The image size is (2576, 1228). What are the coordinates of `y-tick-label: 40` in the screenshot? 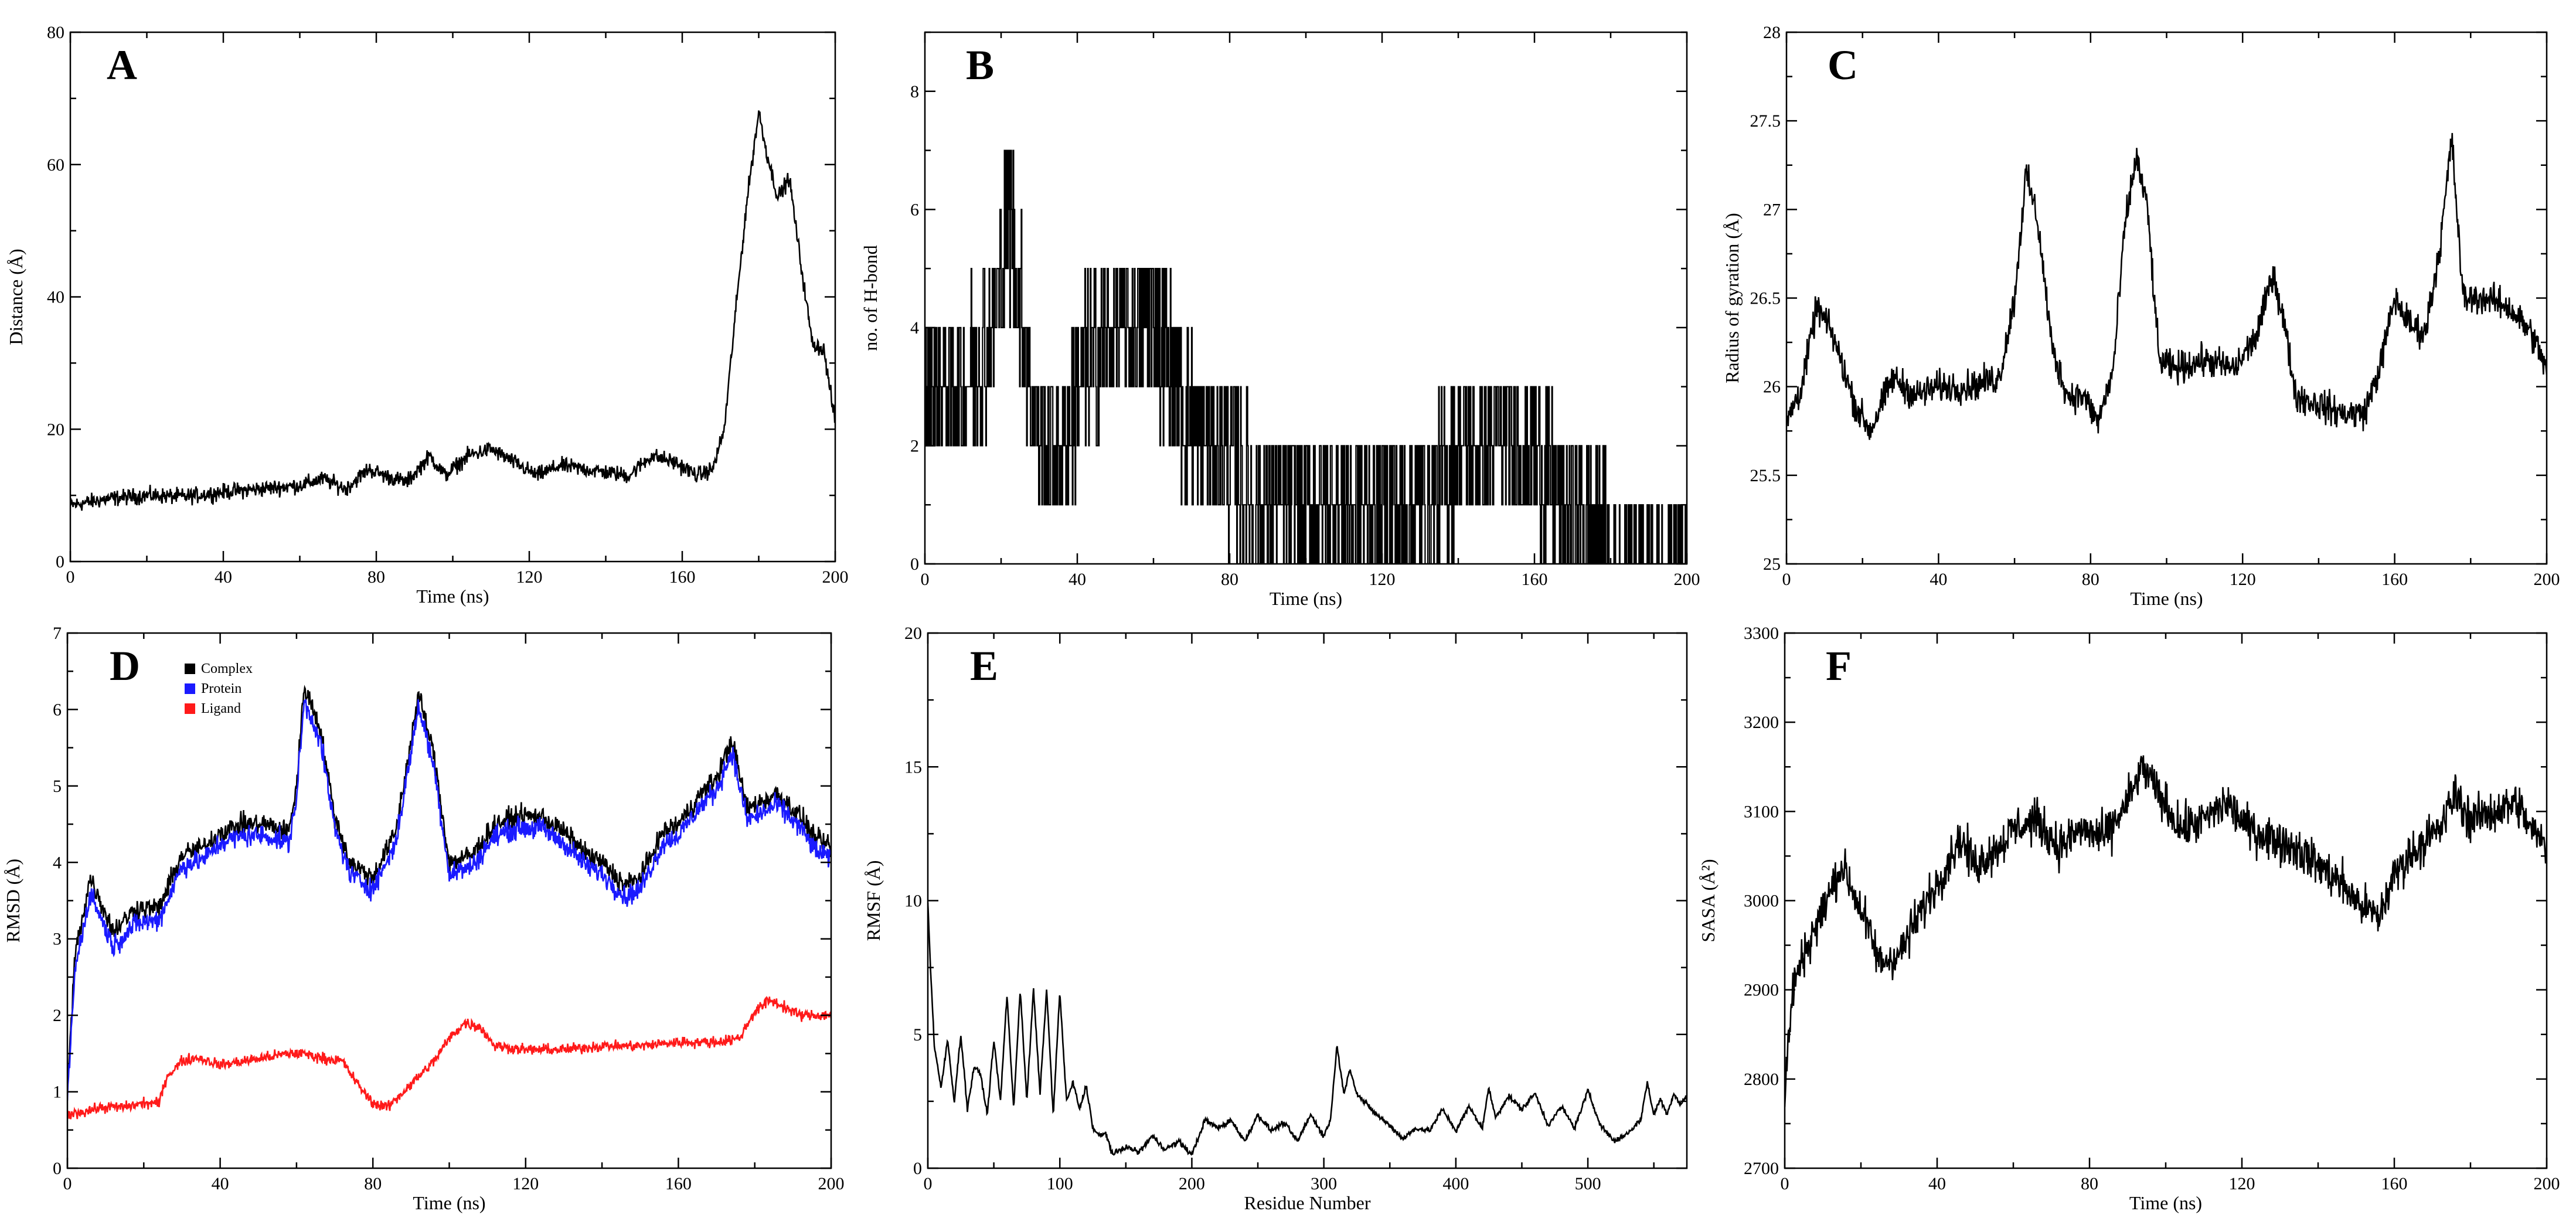 It's located at (55, 297).